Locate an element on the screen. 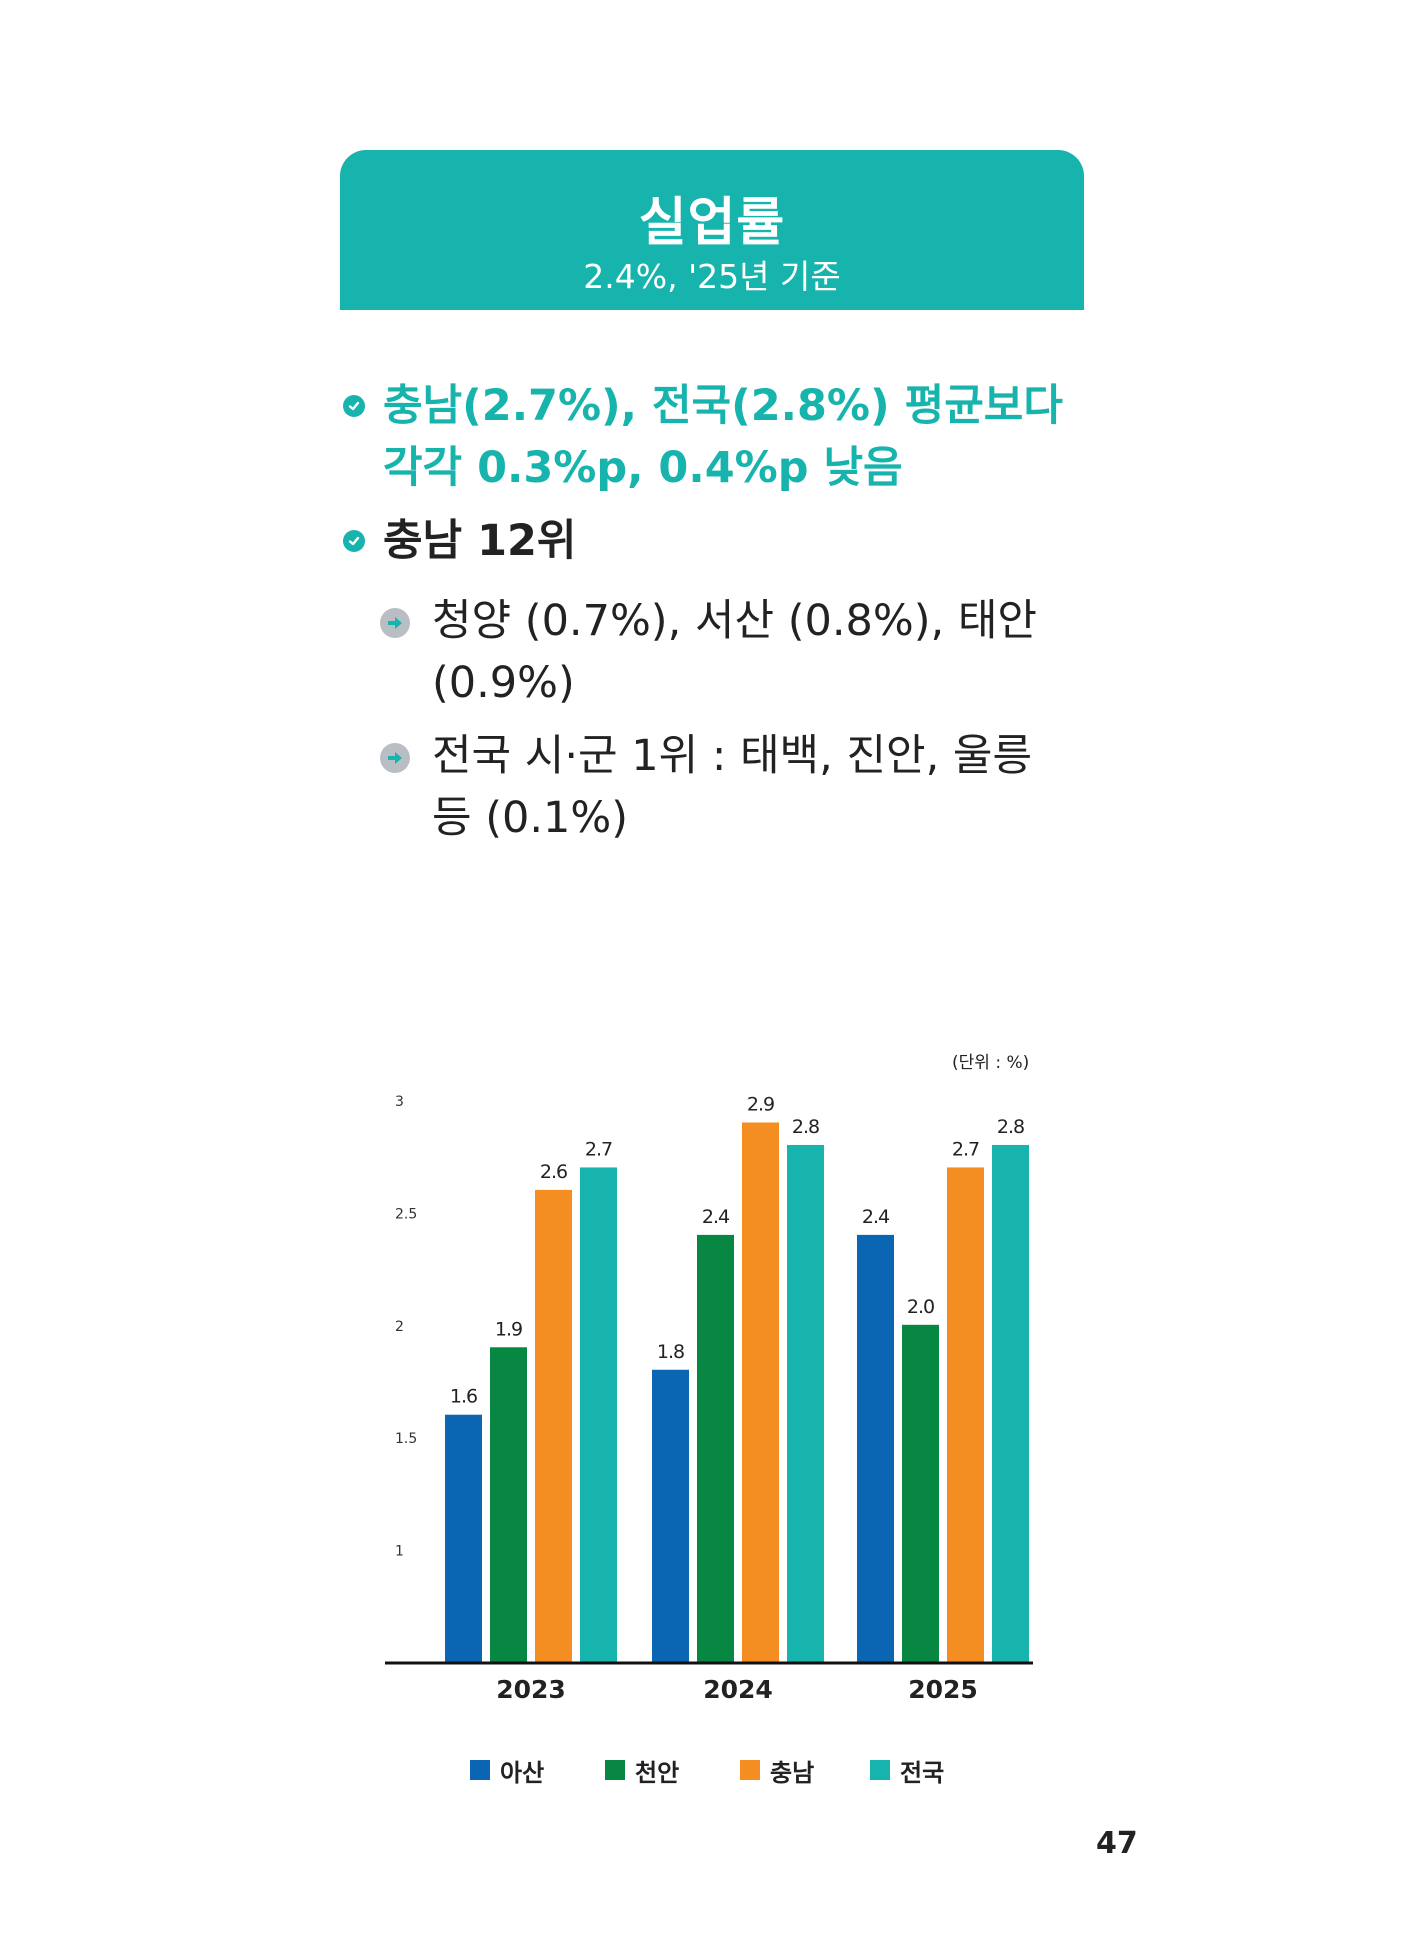 Image resolution: width=1417 pixels, height=1950 pixels. legend-item: 천안 is located at coordinates (642, 1771).